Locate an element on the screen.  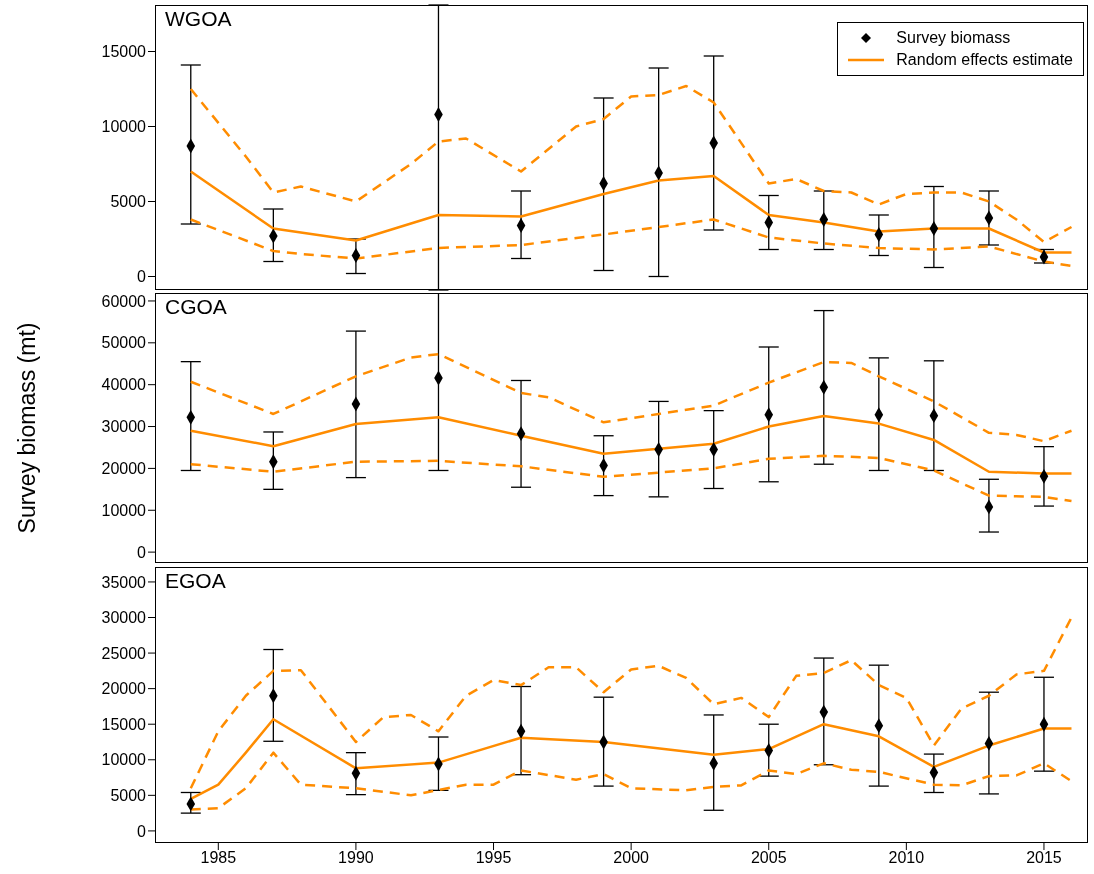
legend-label: Survey biomass is located at coordinates (953, 38).